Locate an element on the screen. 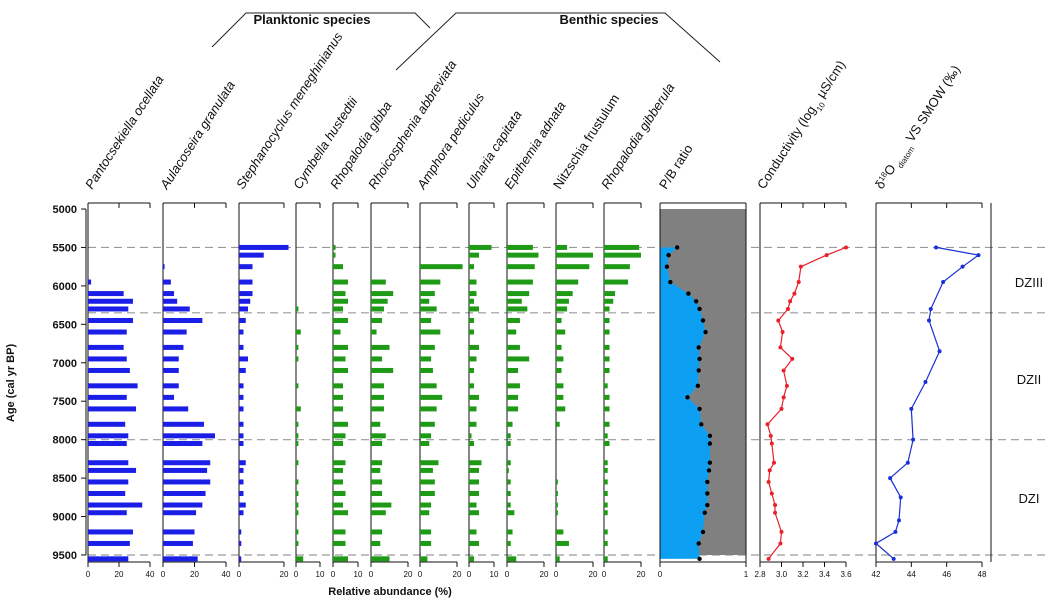  x-tick-label: 3.2 is located at coordinates (803, 574).